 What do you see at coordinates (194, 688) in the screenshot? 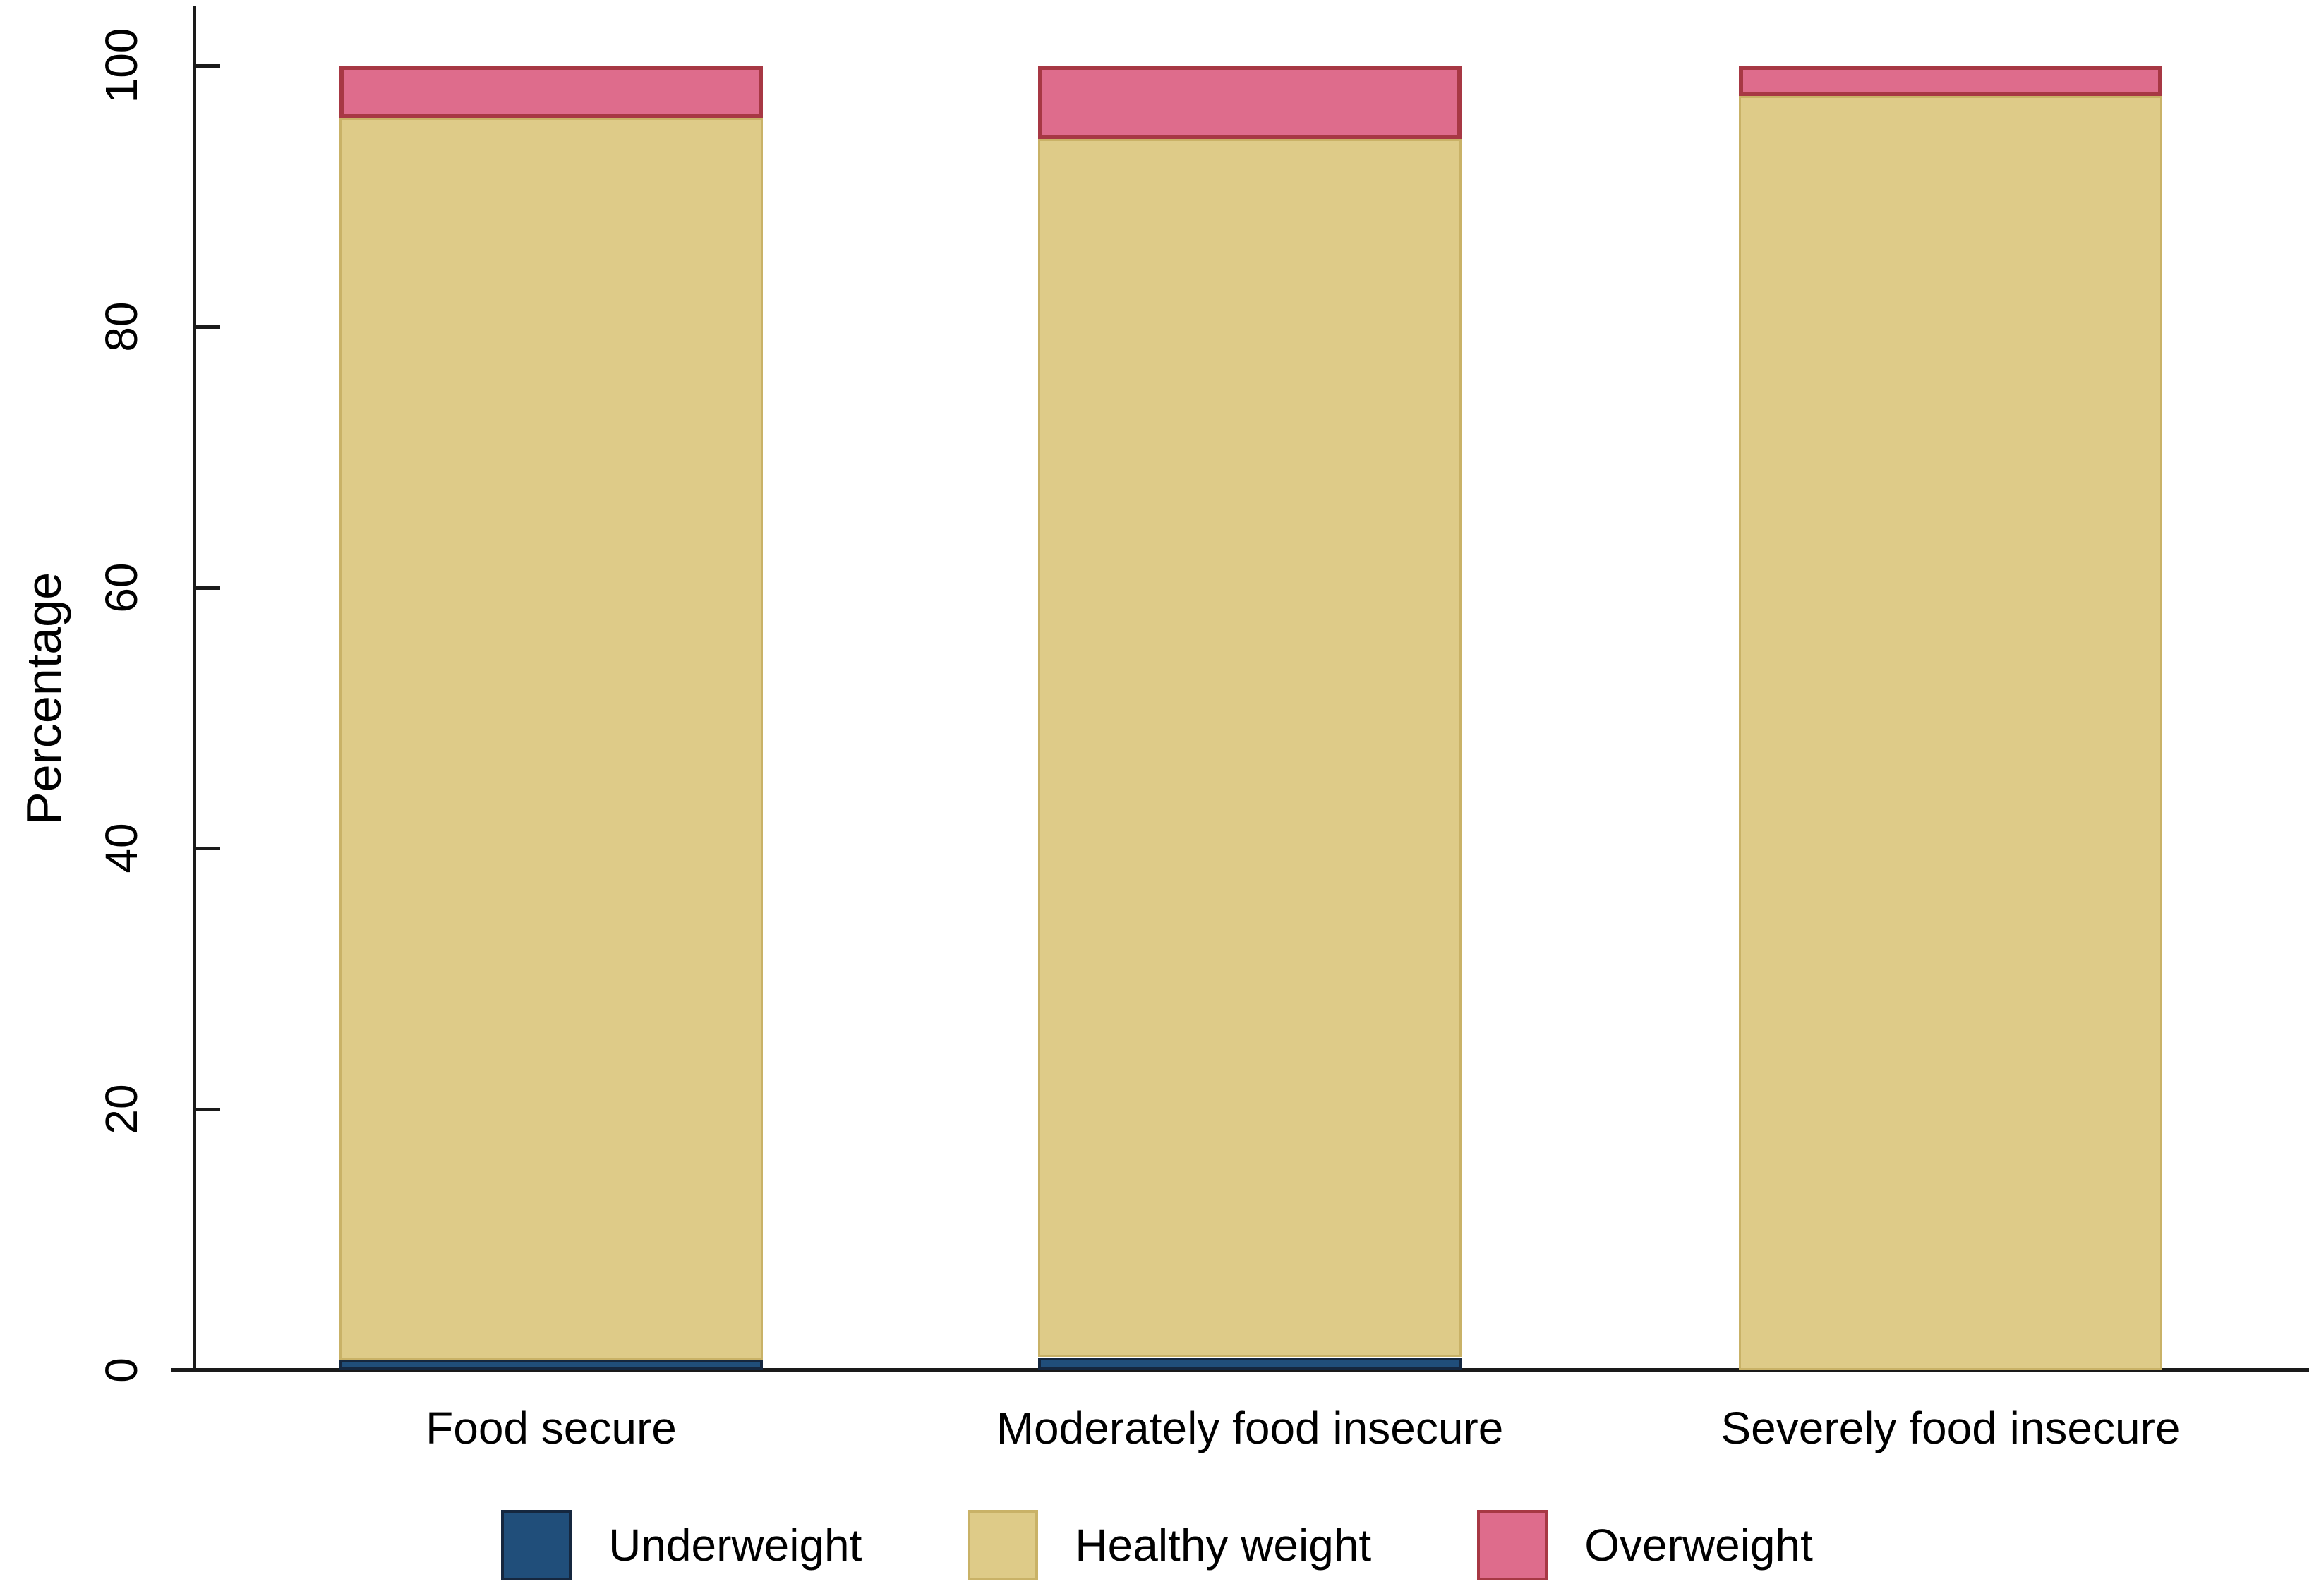
I see `y-axis-line` at bounding box center [194, 688].